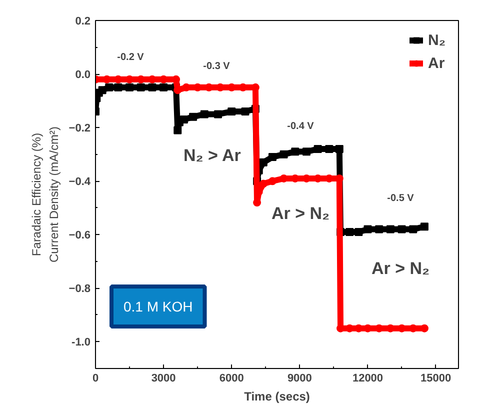 The height and width of the screenshot is (406, 478). I want to click on annotation: N₂ > Ar, so click(212, 155).